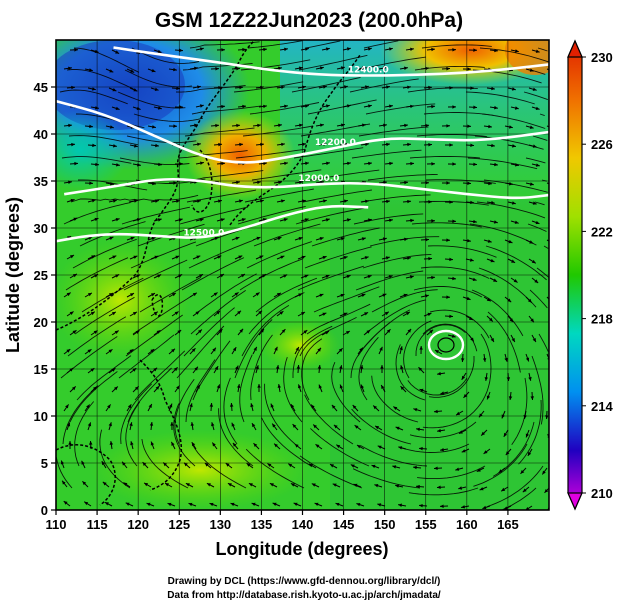 This screenshot has height=605, width=619. What do you see at coordinates (368, 71) in the screenshot?
I see `contour-label-0: 12400.0` at bounding box center [368, 71].